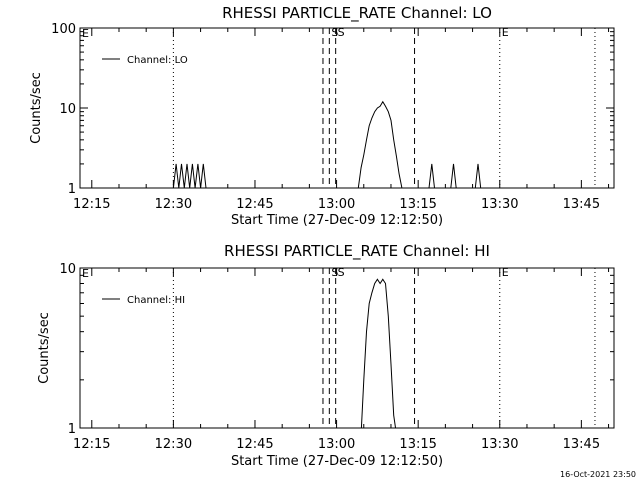 This screenshot has height=480, width=640. Describe the element at coordinates (44, 348) in the screenshot. I see `panel2-y-axis-label: Counts/sec` at that location.